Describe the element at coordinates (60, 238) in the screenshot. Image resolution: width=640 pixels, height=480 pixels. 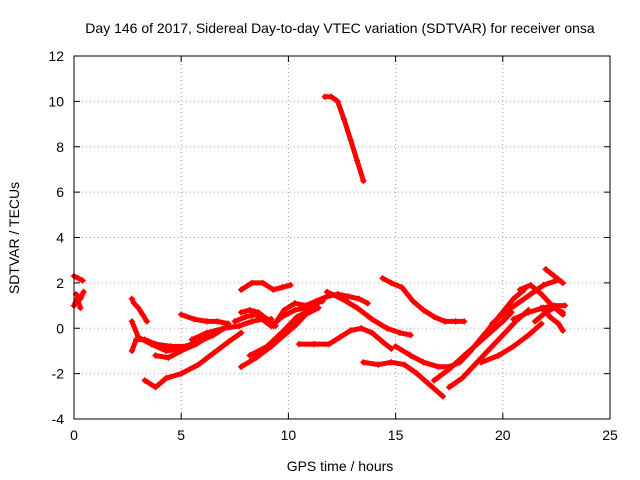
I see `y-tick-label: 4` at that location.